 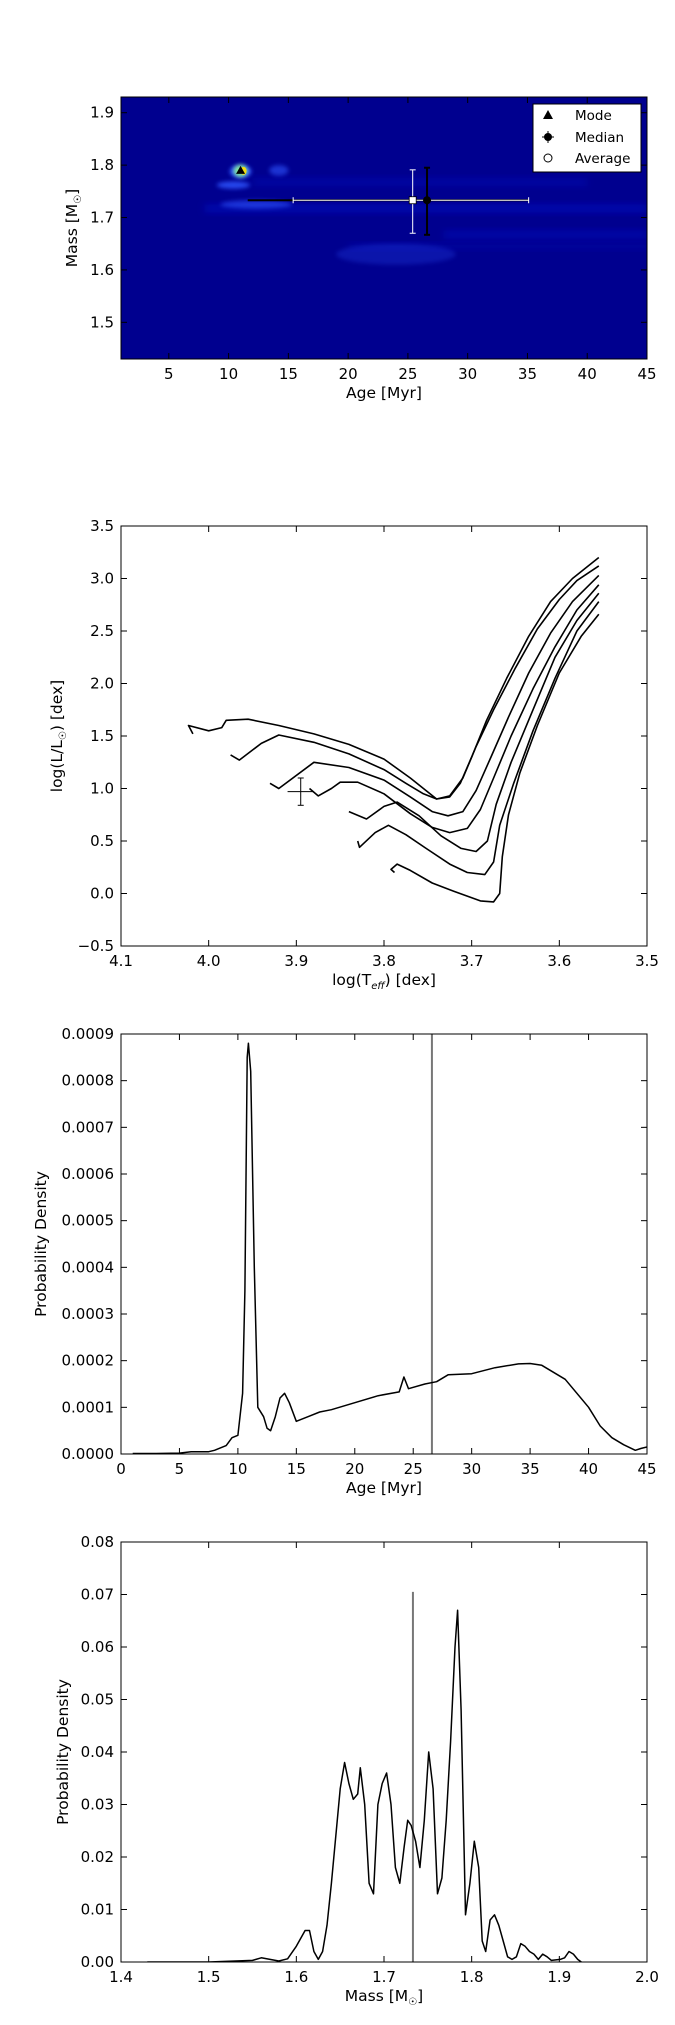 What do you see at coordinates (384, 1977) in the screenshot?
I see `x-tick-label: 1.7` at bounding box center [384, 1977].